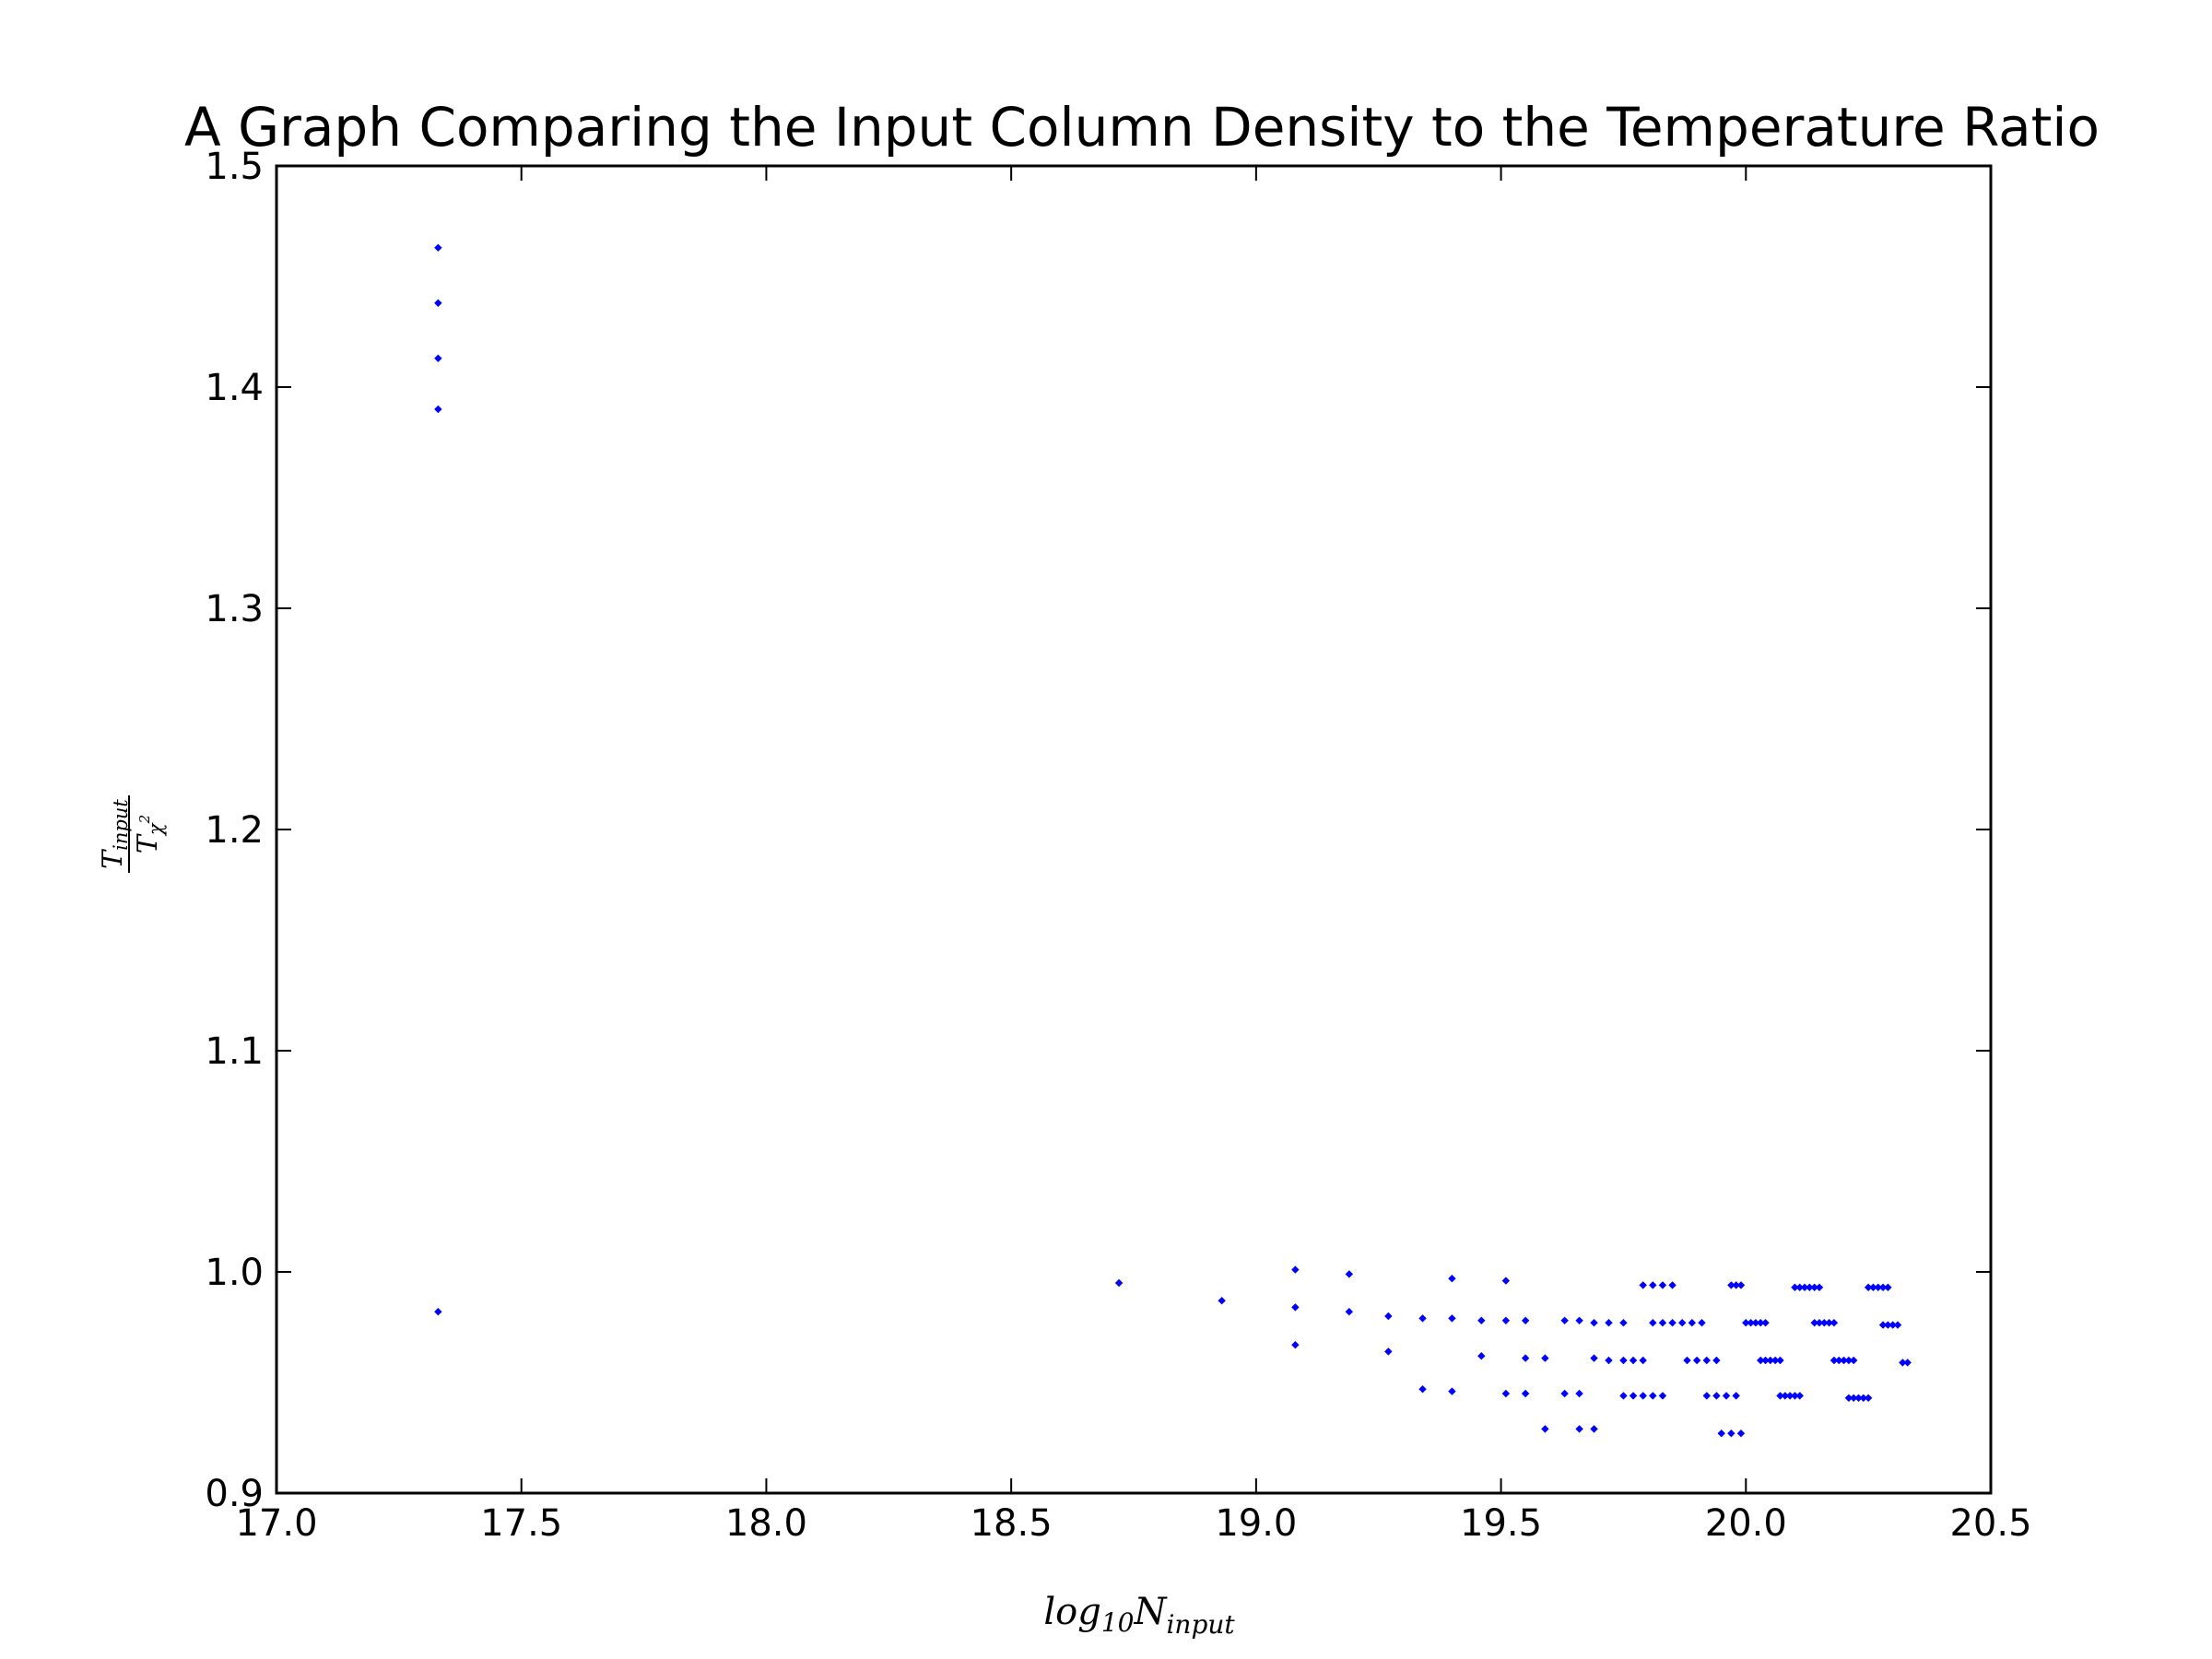 The width and height of the screenshot is (2212, 1659). Describe the element at coordinates (234, 609) in the screenshot. I see `y-tick-label: 1.3` at that location.